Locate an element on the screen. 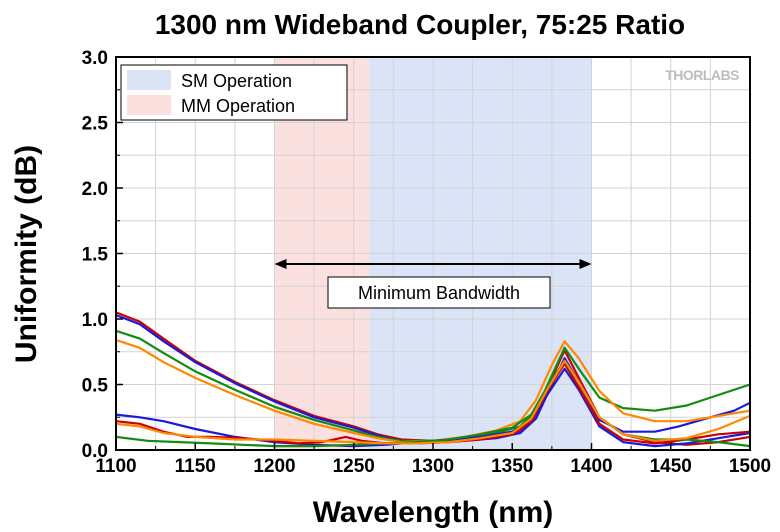  y-tick-label: 2.0 is located at coordinates (95, 189).